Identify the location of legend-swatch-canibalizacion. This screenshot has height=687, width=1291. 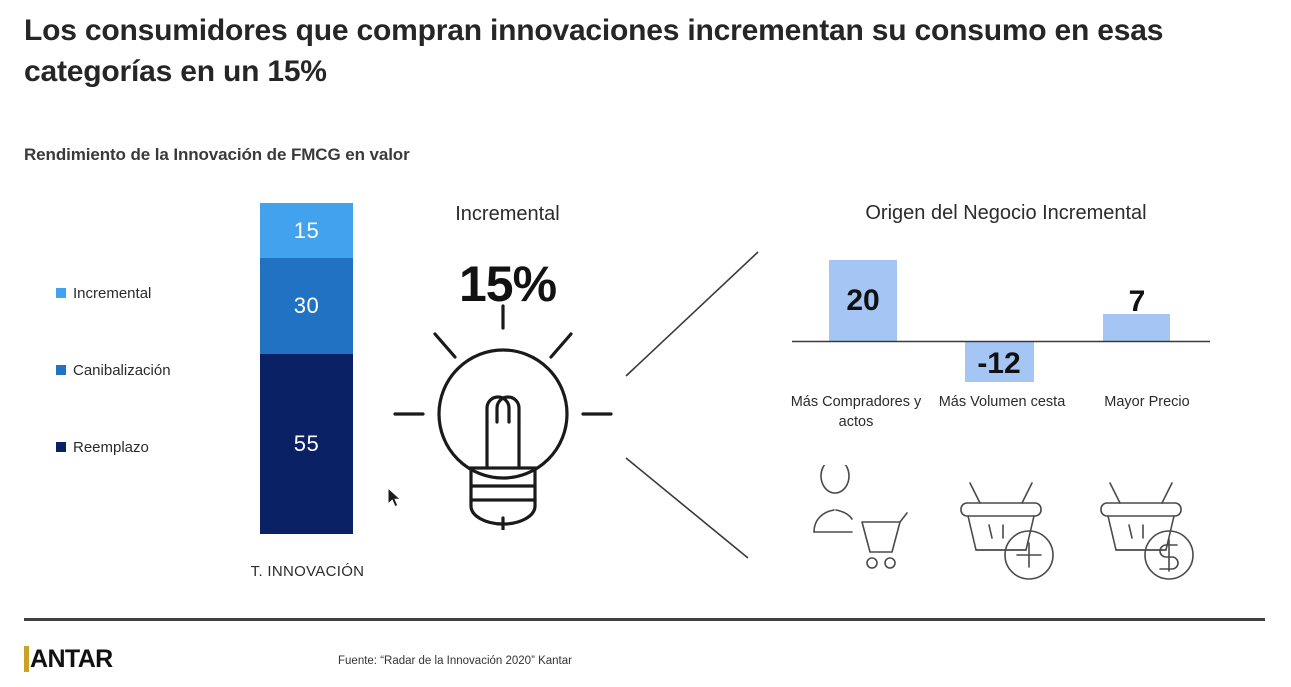
(61, 370).